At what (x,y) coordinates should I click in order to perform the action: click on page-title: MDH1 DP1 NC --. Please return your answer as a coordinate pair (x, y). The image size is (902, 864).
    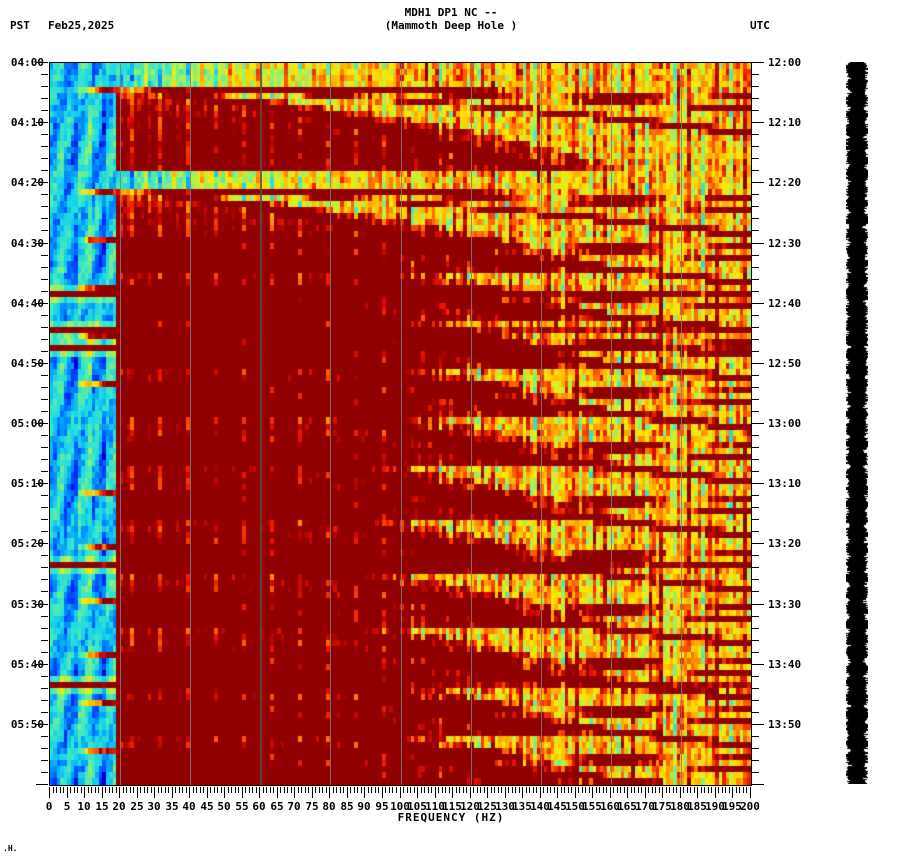
    Looking at the image, I should click on (451, 12).